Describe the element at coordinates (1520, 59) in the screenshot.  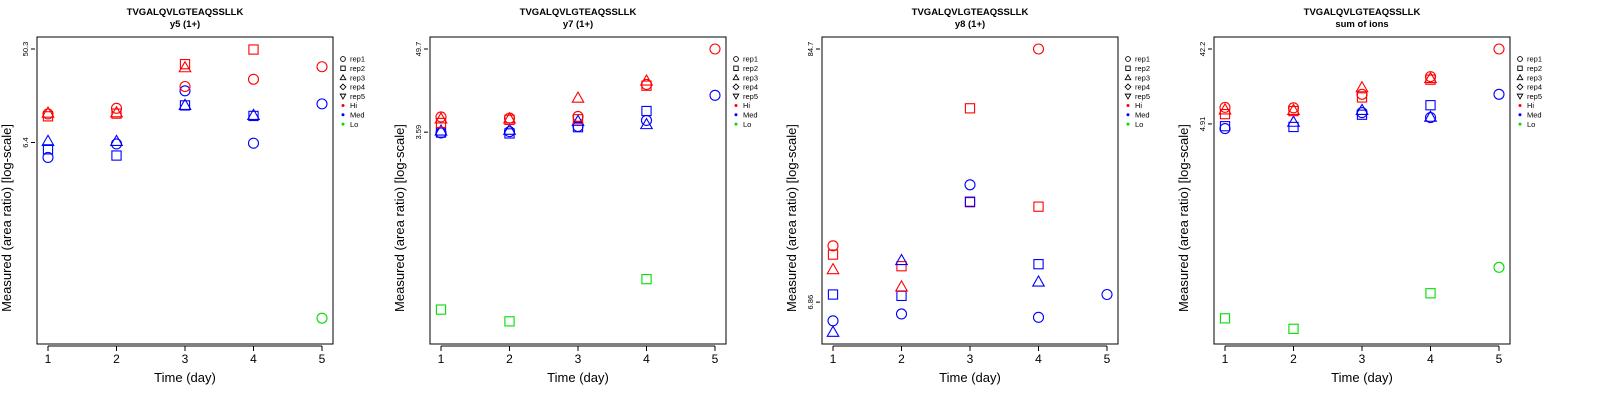
I see `legend-circle-icon` at that location.